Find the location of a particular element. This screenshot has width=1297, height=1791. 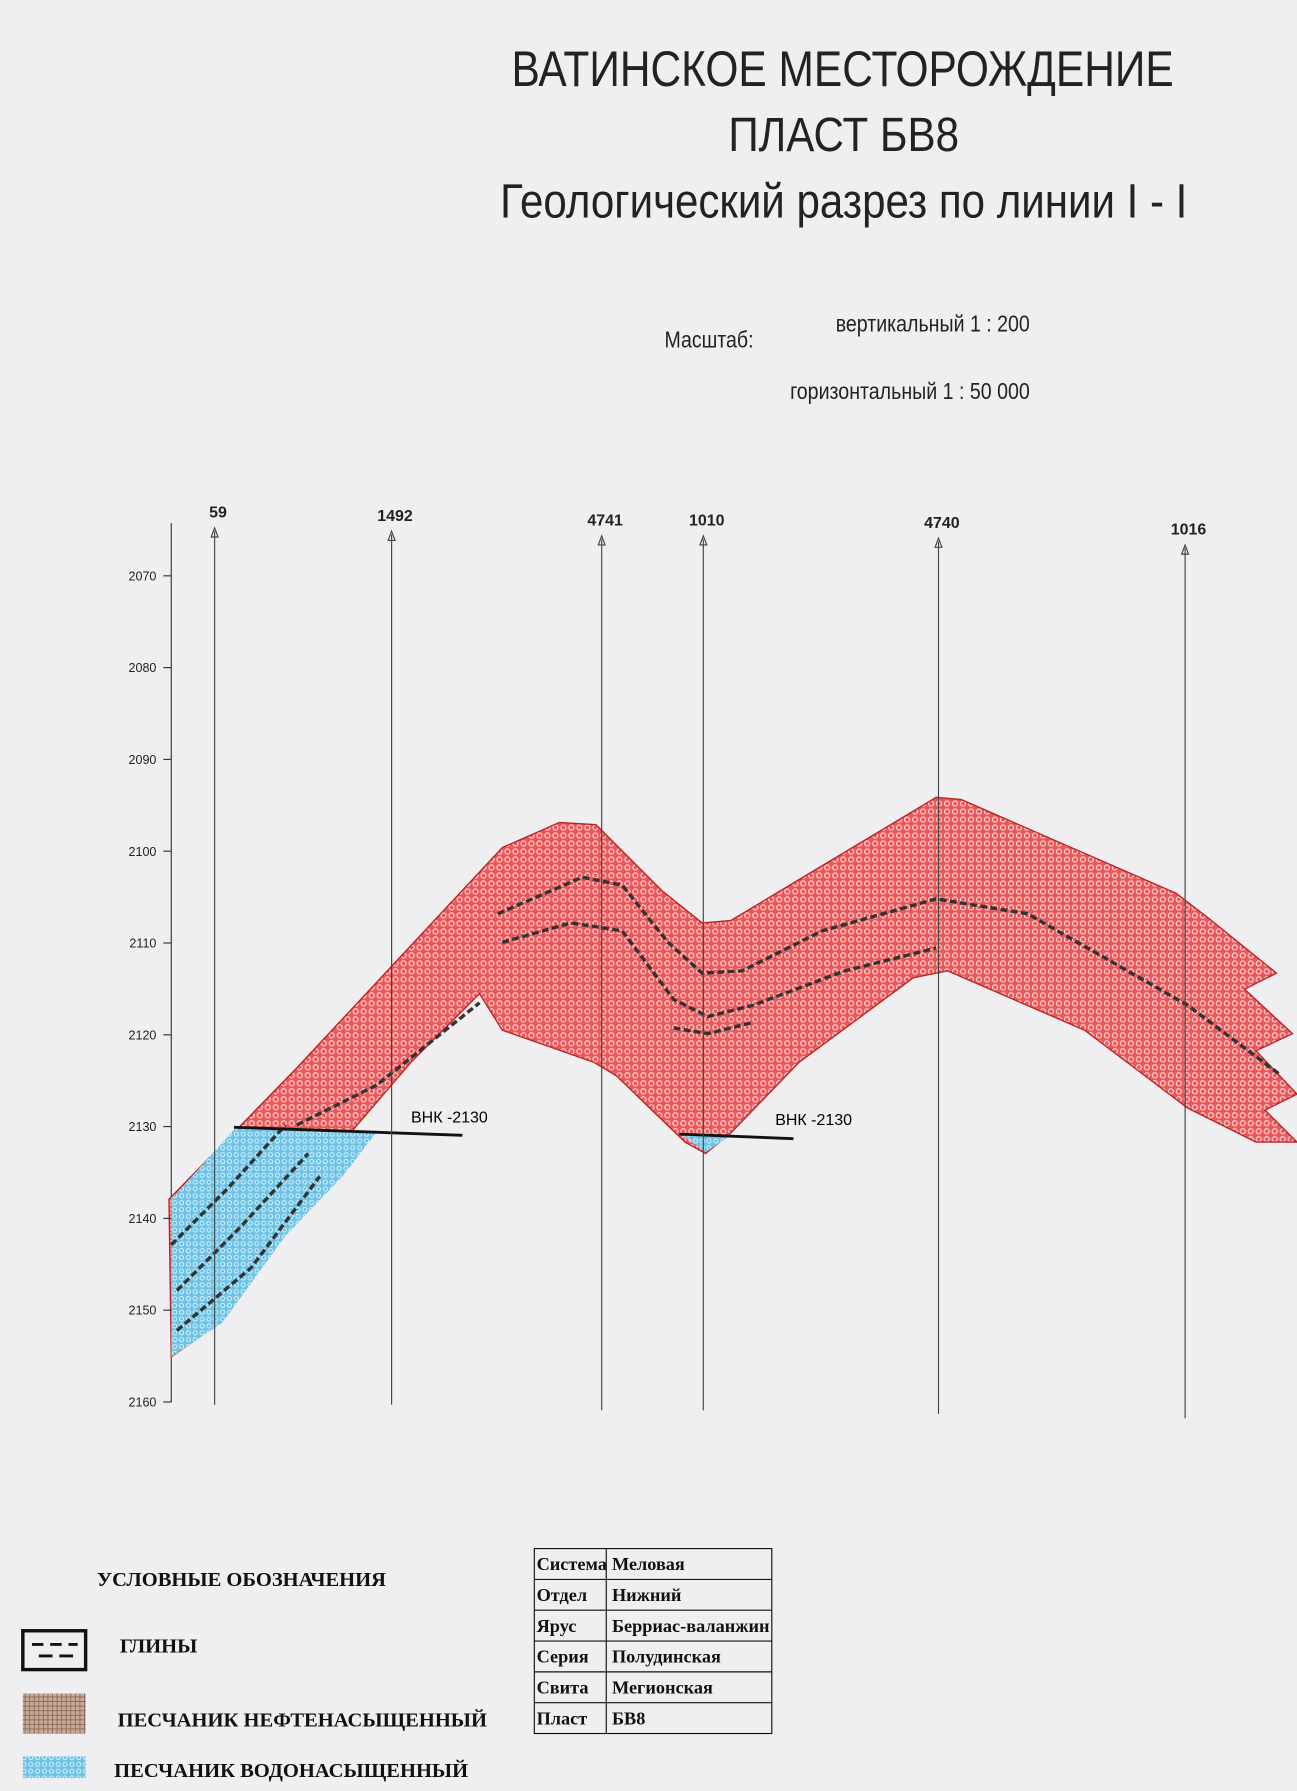

table-cell: Полудинская is located at coordinates (666, 1657).